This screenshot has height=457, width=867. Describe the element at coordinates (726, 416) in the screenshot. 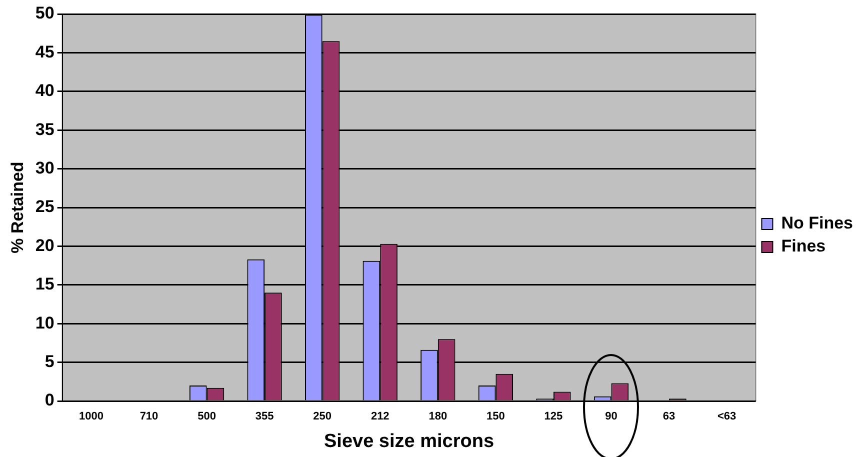

I see `x-tick-label: <63` at that location.